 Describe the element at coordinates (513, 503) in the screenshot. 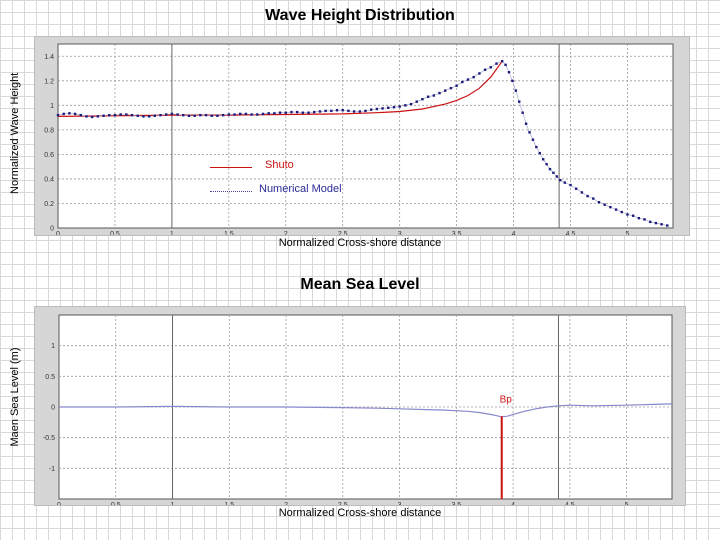

I see `mean-sea-level-x-tick-label: 4` at that location.